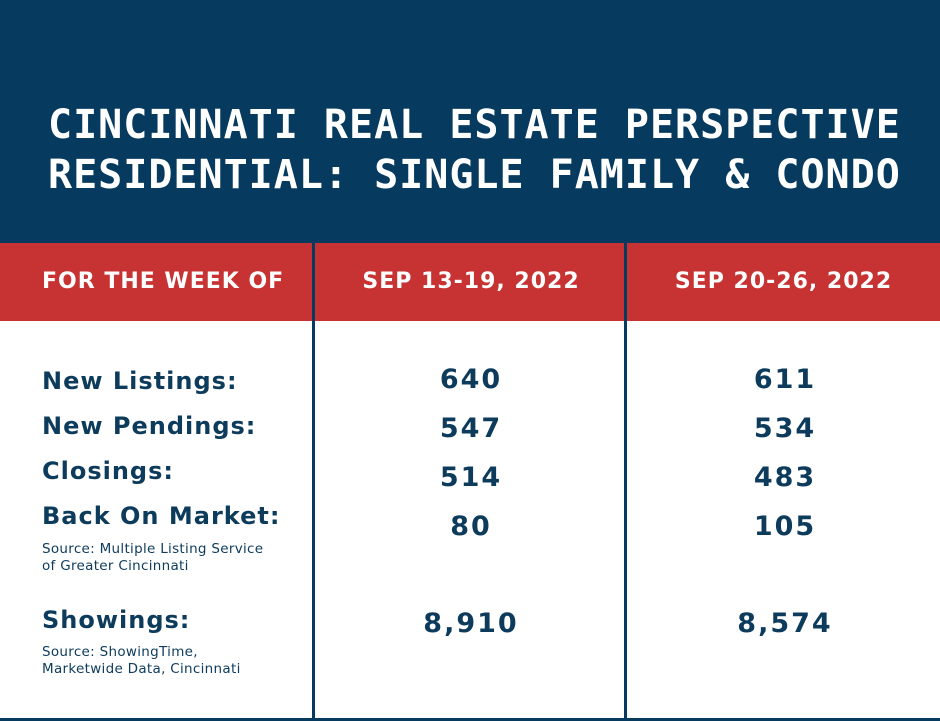 This screenshot has width=940, height=721. I want to click on row-label-showings: Showings:, so click(116, 620).